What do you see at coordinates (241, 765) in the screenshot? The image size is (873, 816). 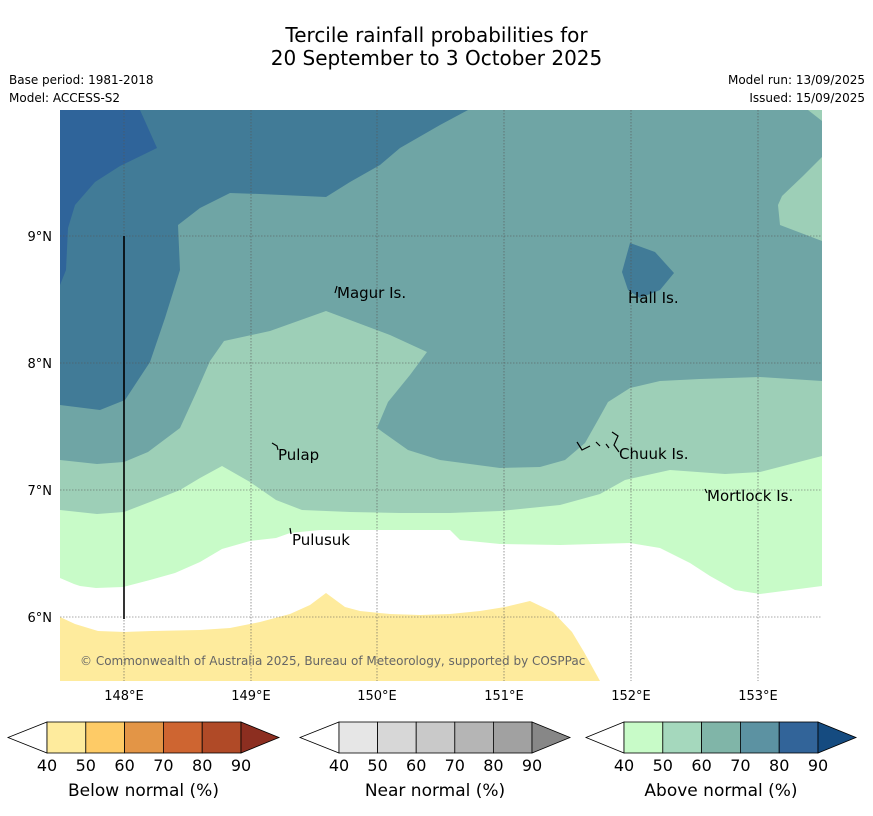 I see `legend-below-tick: 90` at bounding box center [241, 765].